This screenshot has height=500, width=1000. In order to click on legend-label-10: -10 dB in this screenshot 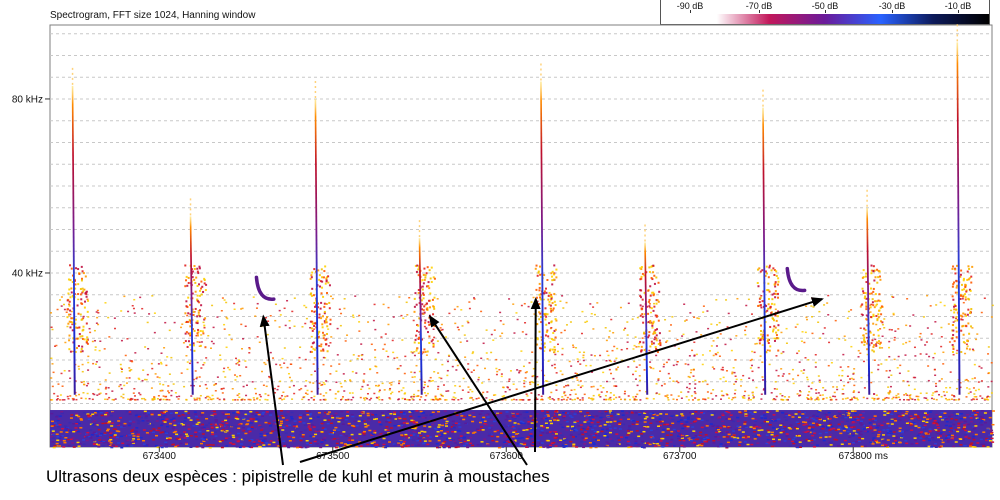, I will do `click(958, 6)`.